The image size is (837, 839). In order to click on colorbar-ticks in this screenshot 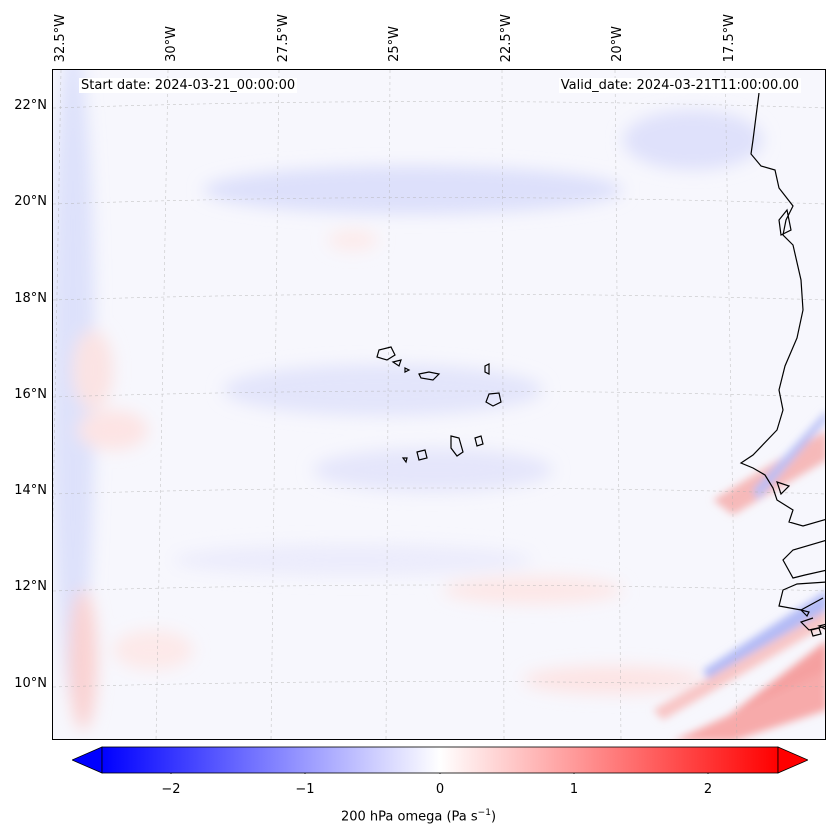, I will do `click(439, 773)`.